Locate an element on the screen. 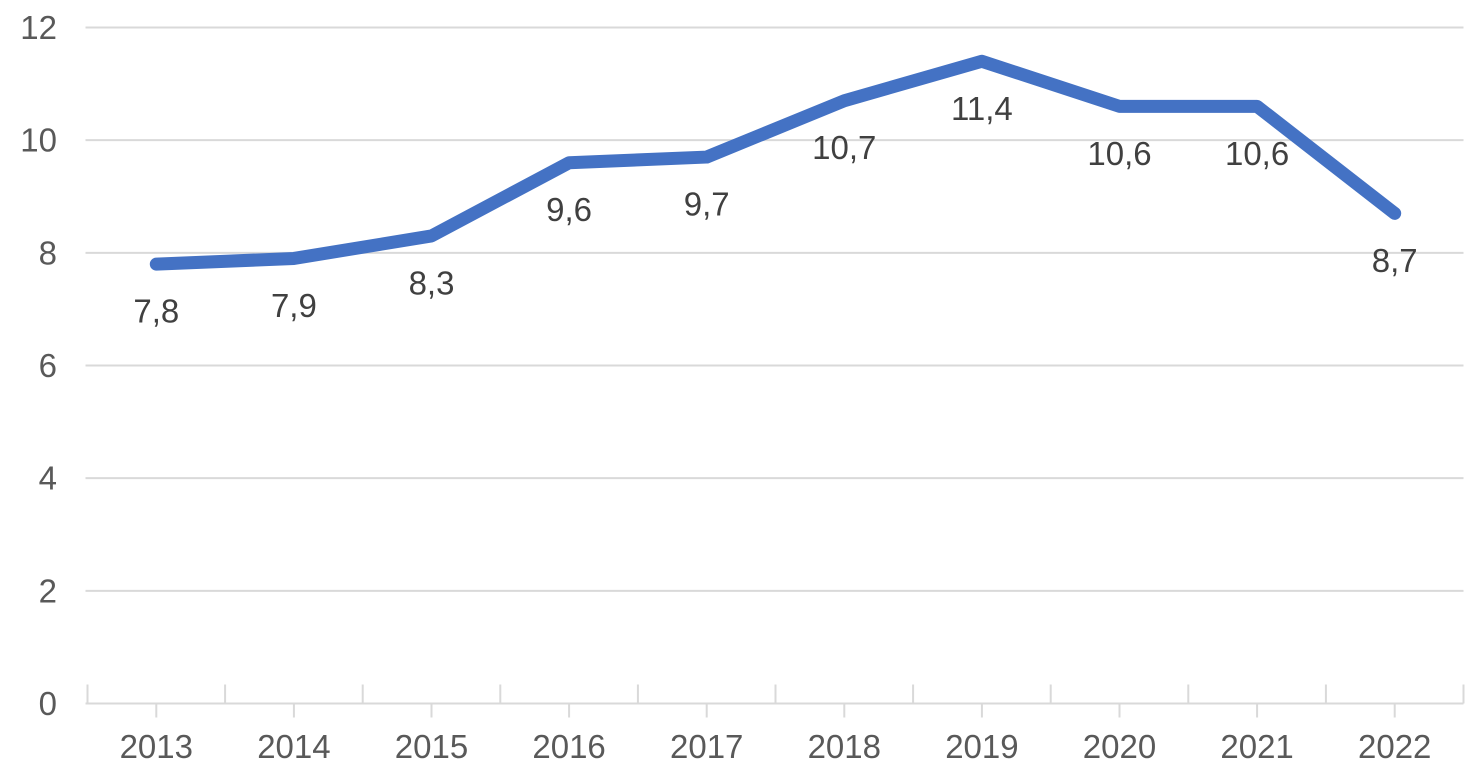 The height and width of the screenshot is (773, 1476). data-label: 9,6 is located at coordinates (569, 209).